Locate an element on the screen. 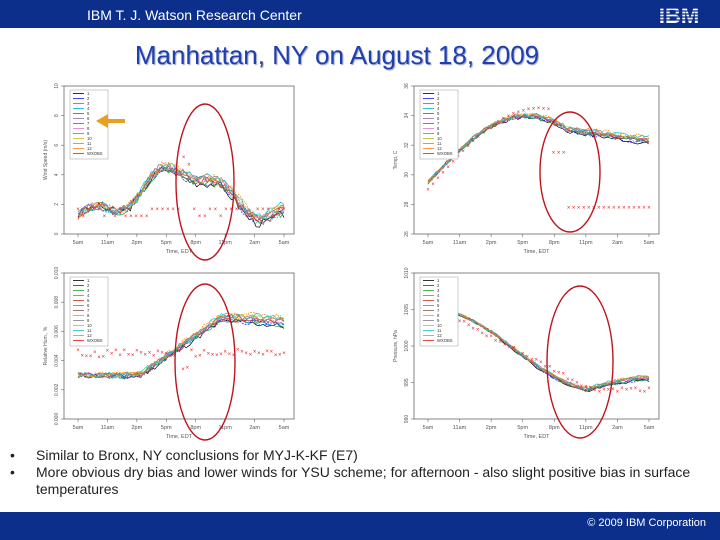  footer-bar: © 2009 IBM Corporation is located at coordinates (360, 526).